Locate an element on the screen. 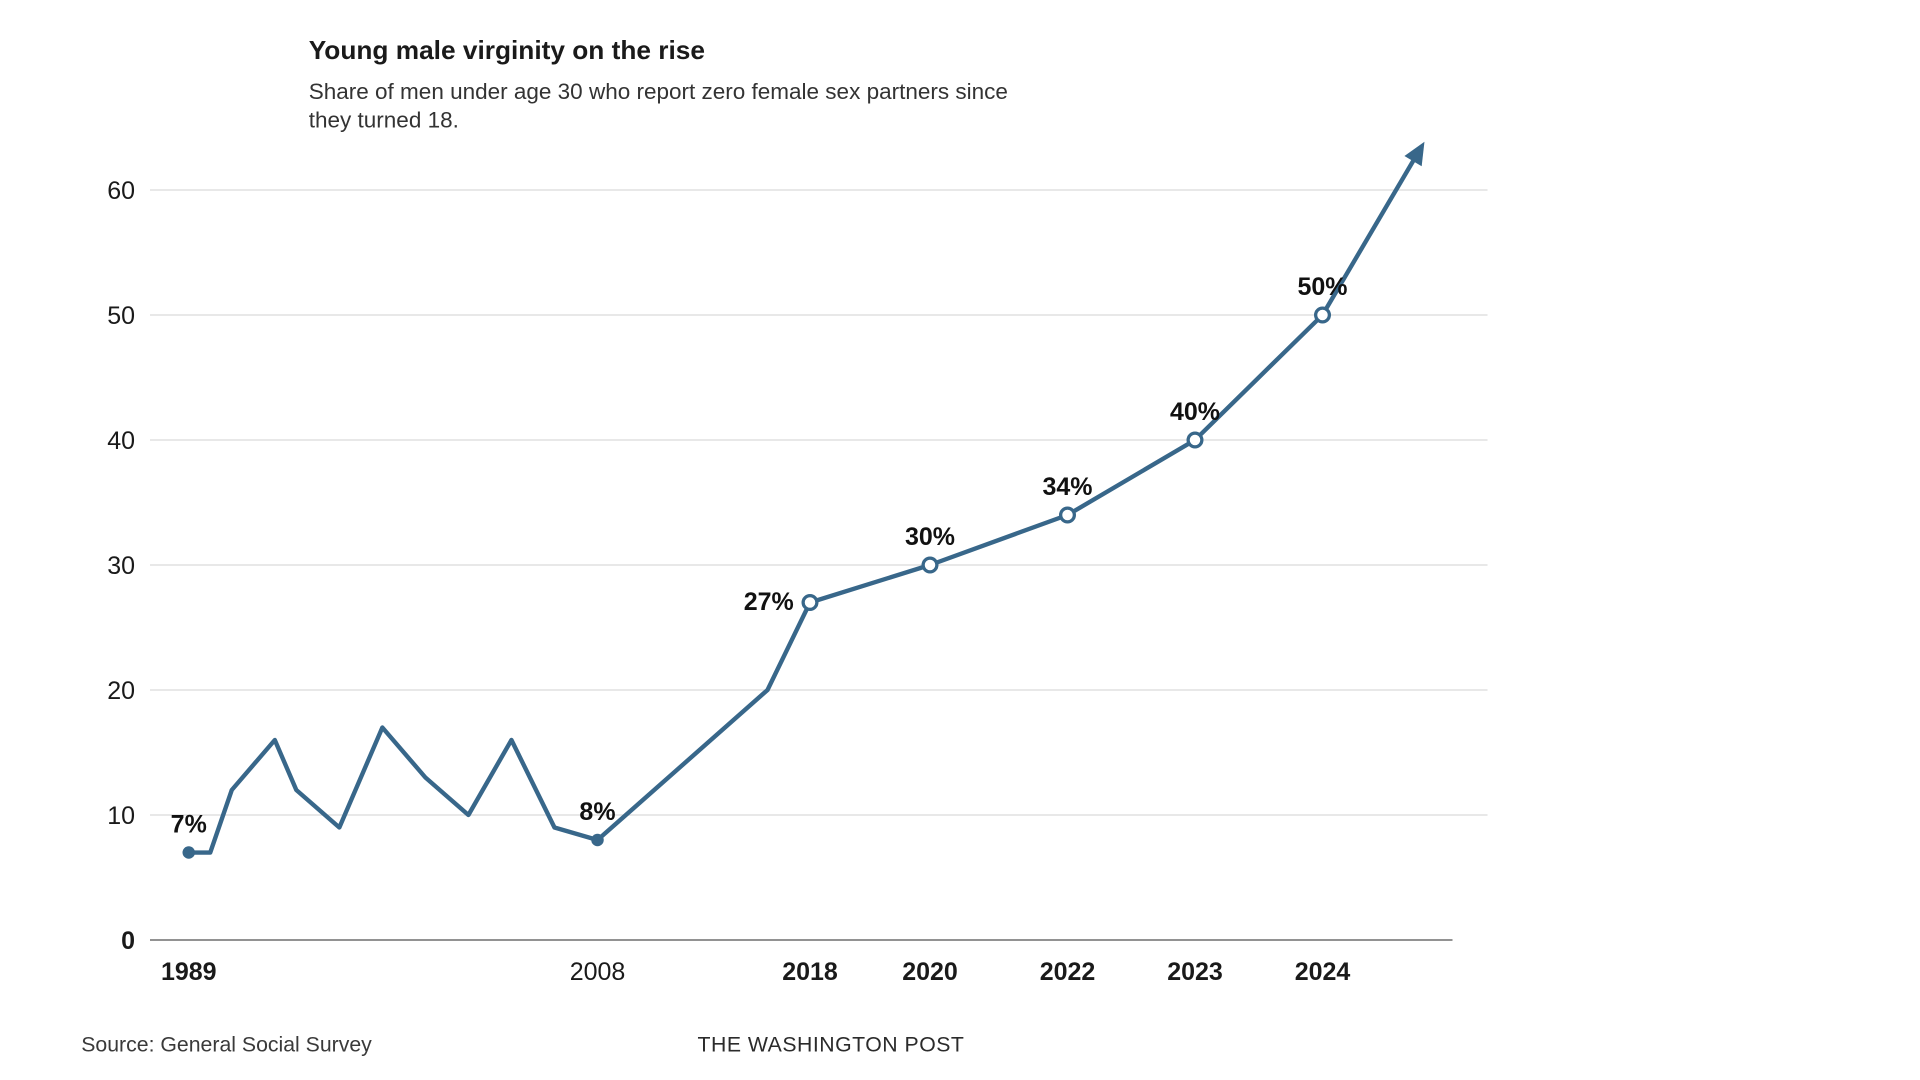 This screenshot has width=1920, height=1080. y-axis-tick-label: 20 is located at coordinates (121, 691).